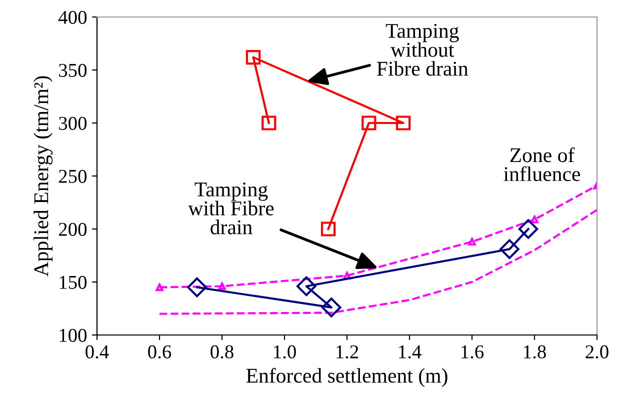 The image size is (624, 406). I want to click on annotation: Tamping without Fibre drain, so click(422, 50).